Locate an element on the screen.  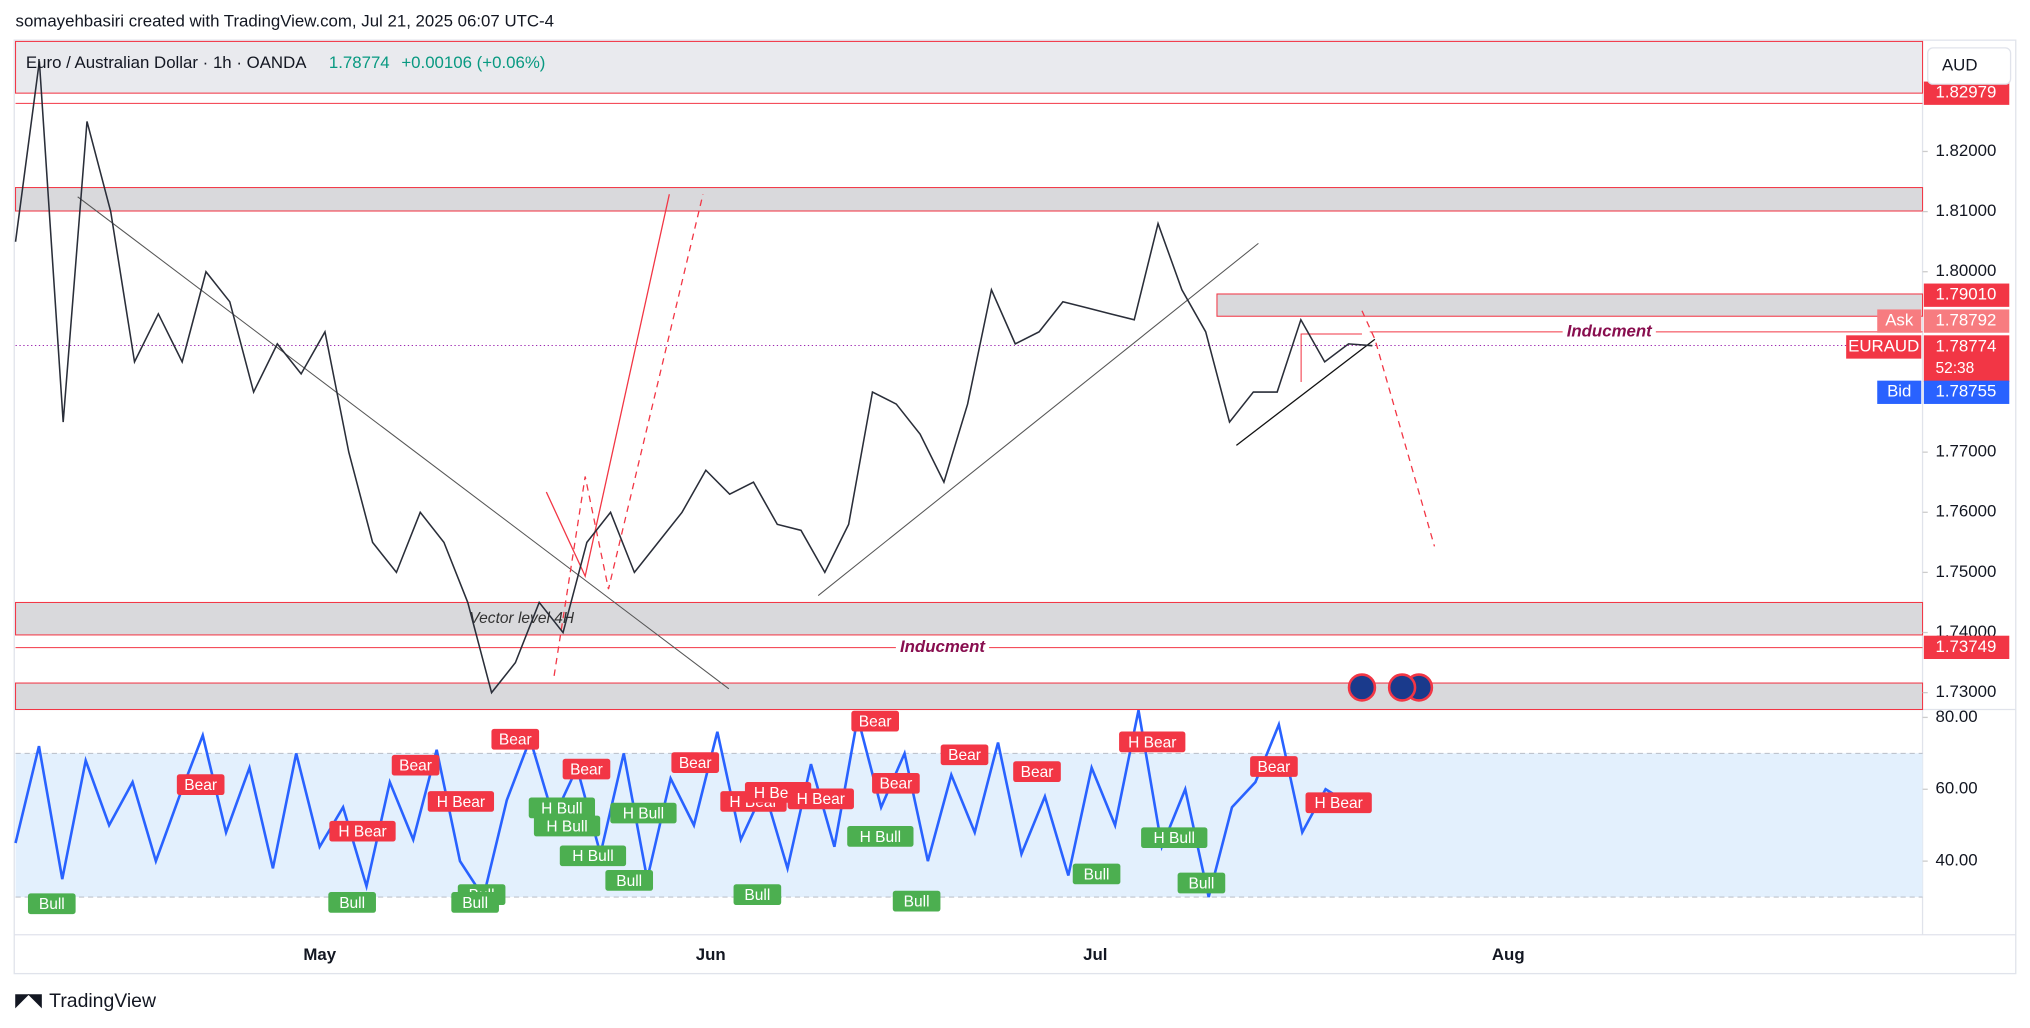
last-price: 1.78774 is located at coordinates (359, 62).